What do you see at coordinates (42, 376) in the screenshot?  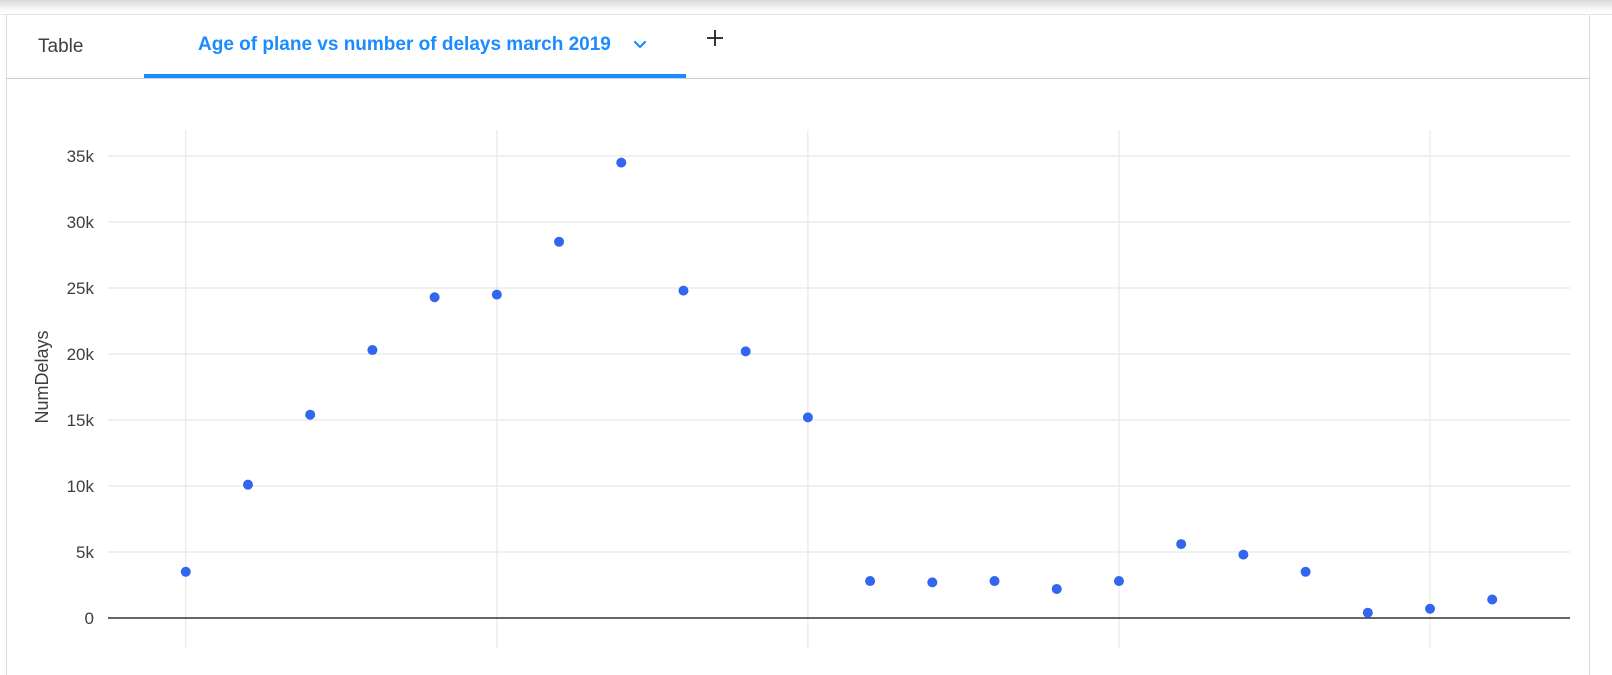 I see `y-axis-title: NumDelays` at bounding box center [42, 376].